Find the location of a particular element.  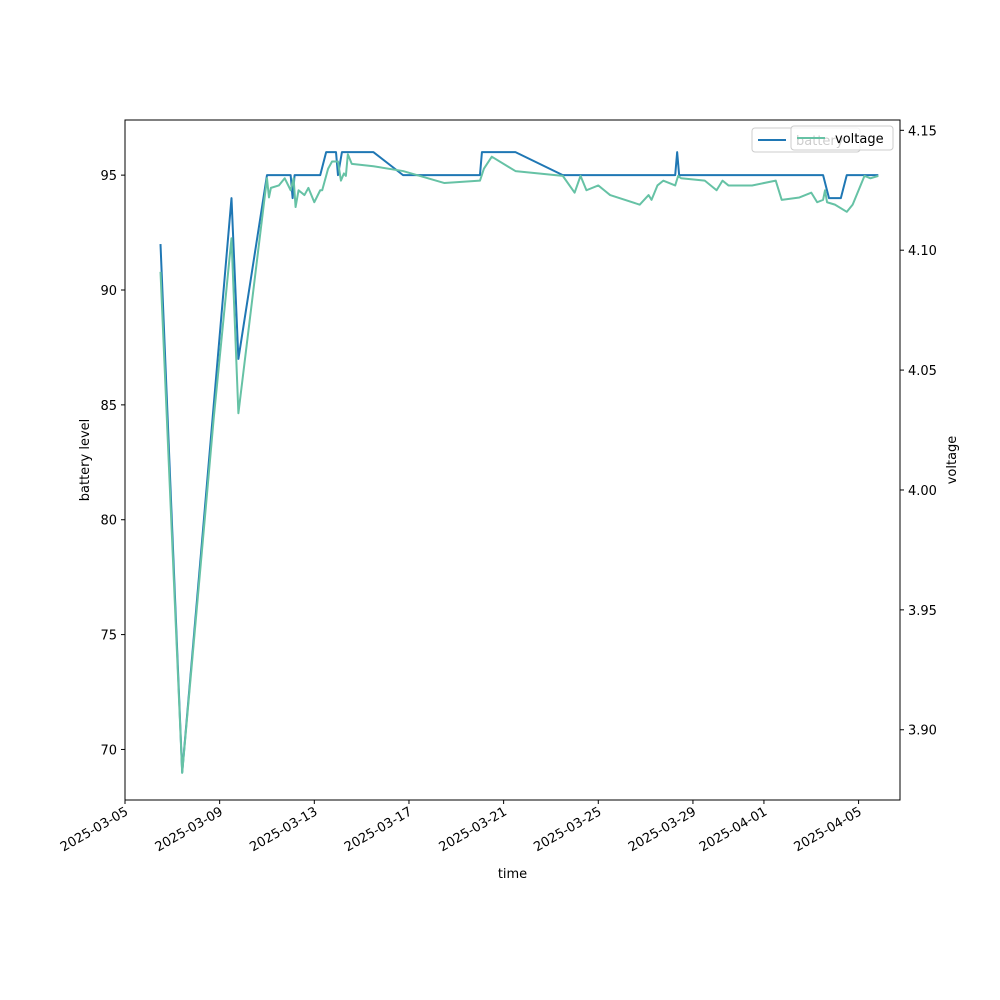

y2-axis-label: voltage is located at coordinates (952, 460).